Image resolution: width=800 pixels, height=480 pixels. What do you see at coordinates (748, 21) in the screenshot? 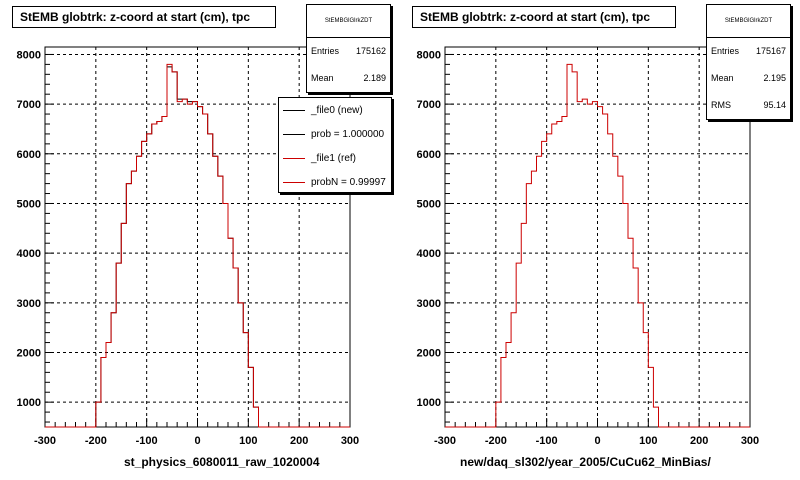
I see `right-stats-name: StEMBGlGlrkZDT` at bounding box center [748, 21].